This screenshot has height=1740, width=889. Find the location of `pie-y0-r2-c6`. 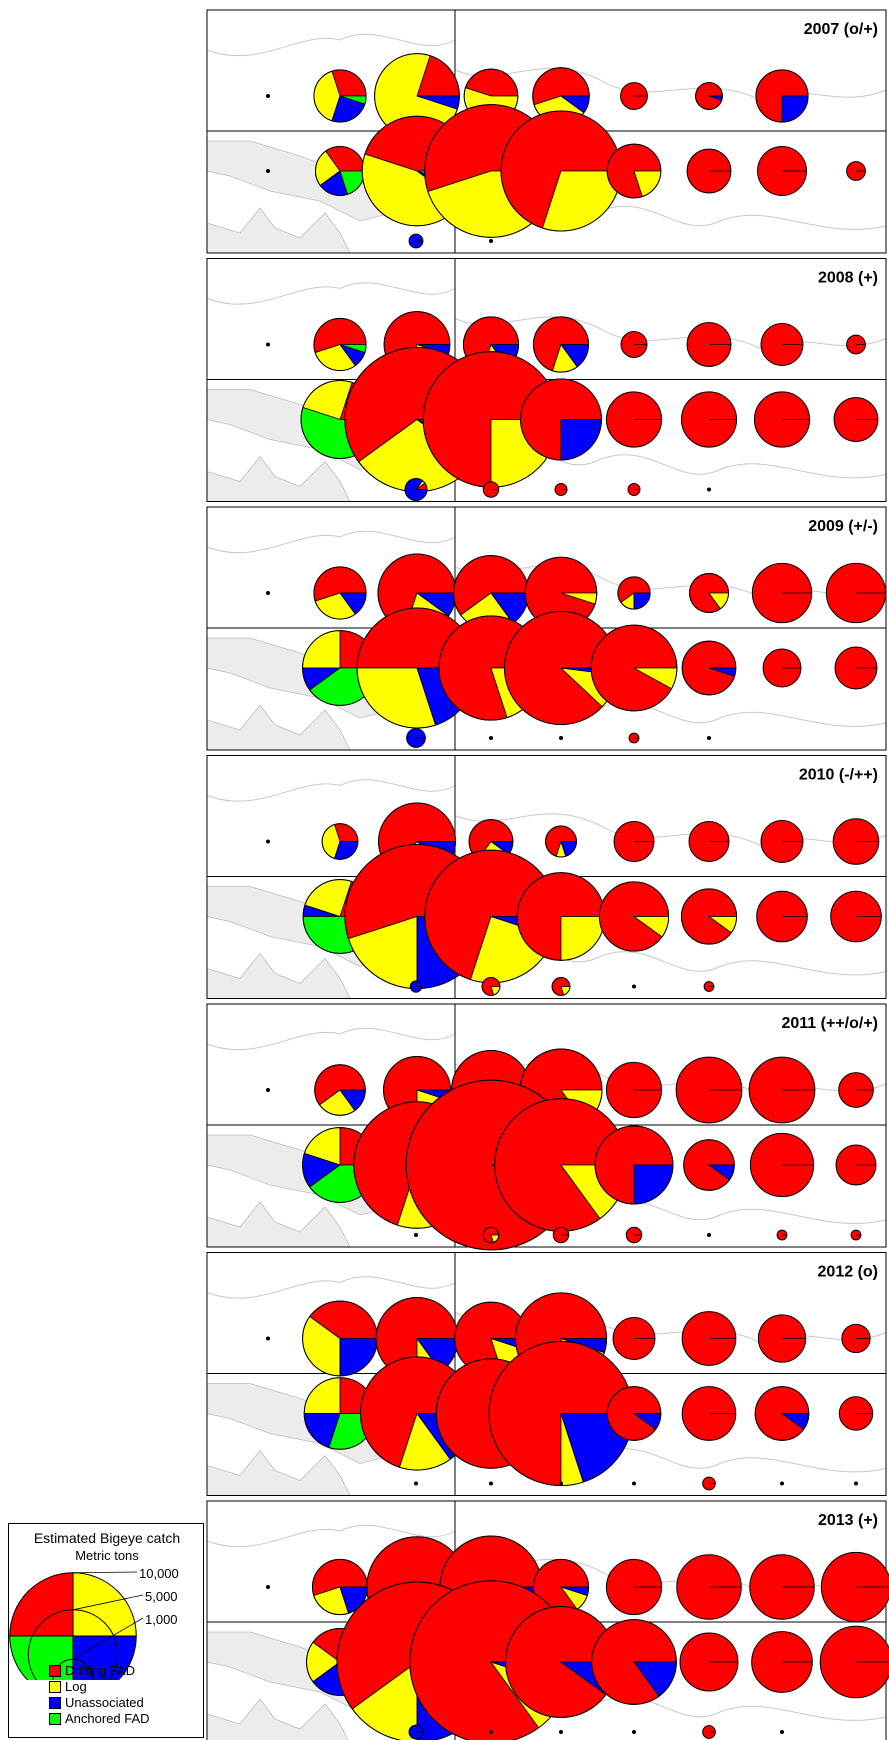

pie-y0-r2-c6 is located at coordinates (709, 171).